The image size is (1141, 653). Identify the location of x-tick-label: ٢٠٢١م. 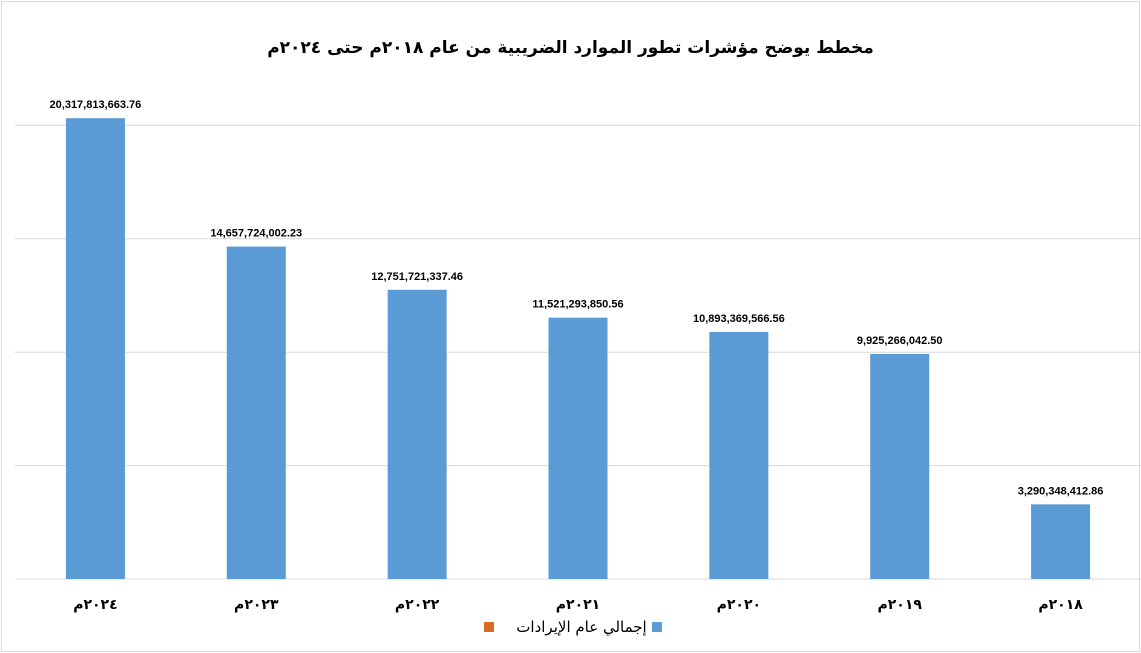
(578, 605).